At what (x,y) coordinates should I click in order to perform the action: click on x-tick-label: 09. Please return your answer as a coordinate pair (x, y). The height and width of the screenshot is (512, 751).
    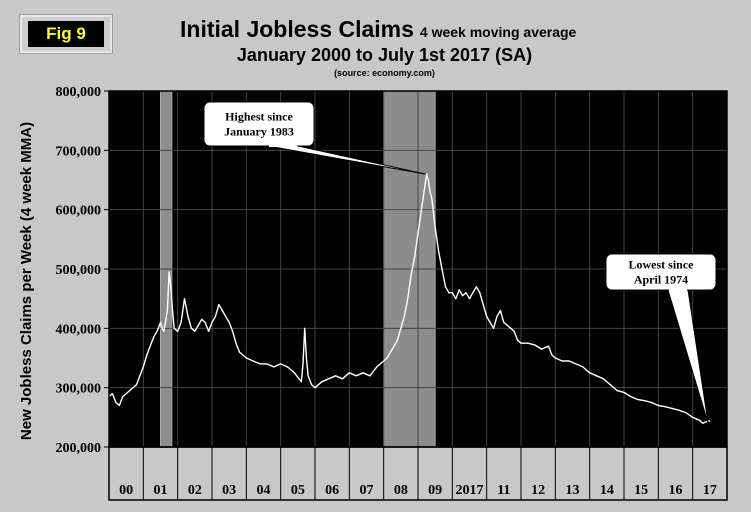
    Looking at the image, I should click on (435, 490).